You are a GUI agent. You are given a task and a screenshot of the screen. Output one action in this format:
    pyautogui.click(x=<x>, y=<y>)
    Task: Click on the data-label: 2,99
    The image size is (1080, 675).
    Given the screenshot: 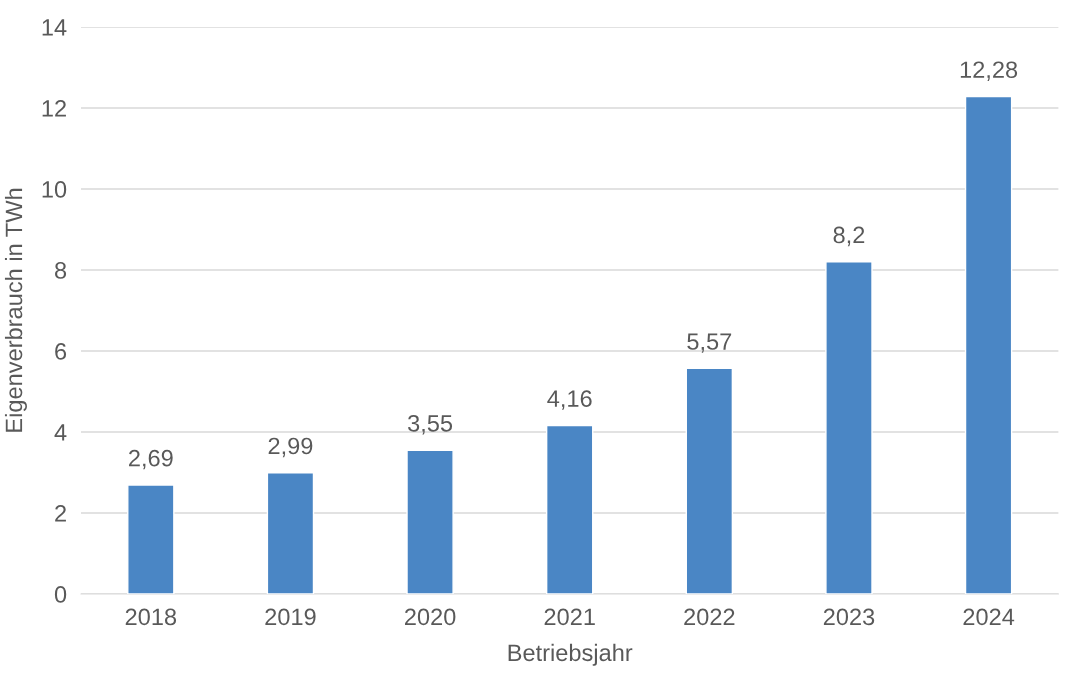 What is the action you would take?
    pyautogui.click(x=290, y=447)
    